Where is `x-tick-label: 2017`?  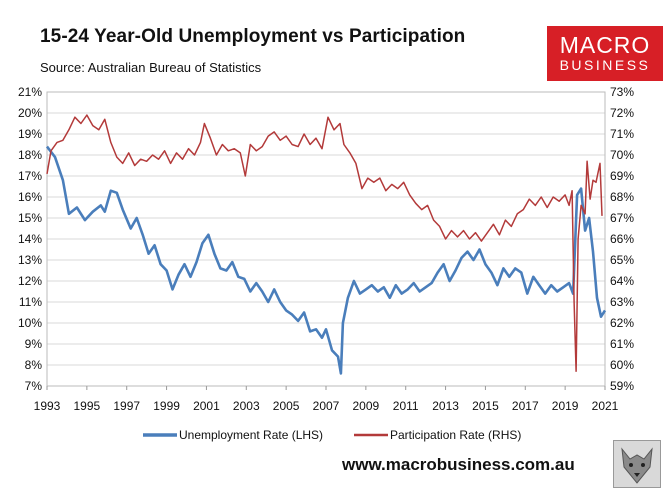 x-tick-label: 2017 is located at coordinates (525, 406).